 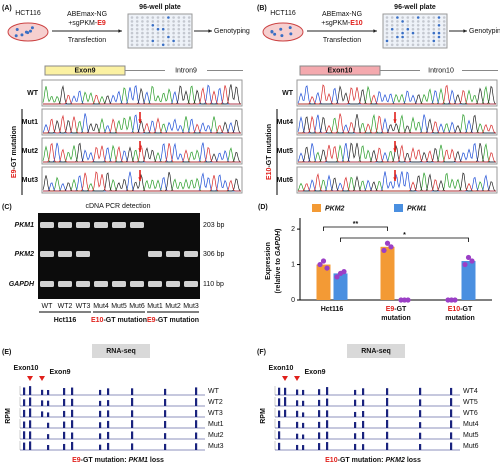 What do you see at coordinates (28, 13) in the screenshot?
I see `label: HCT116` at bounding box center [28, 13].